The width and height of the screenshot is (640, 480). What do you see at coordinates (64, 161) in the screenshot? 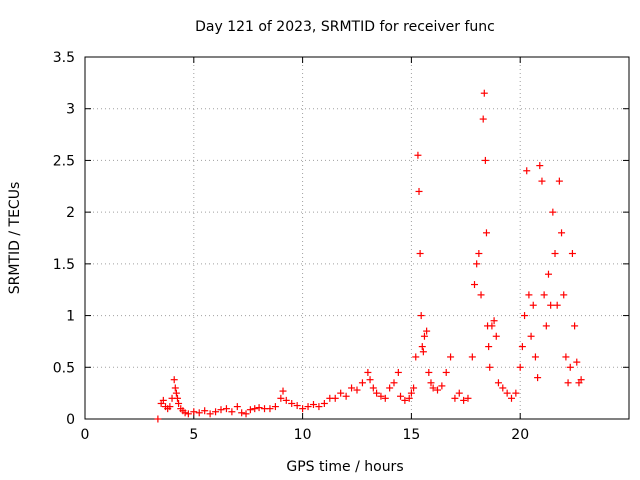
I see `y-tick-label: 2.5` at bounding box center [64, 161].